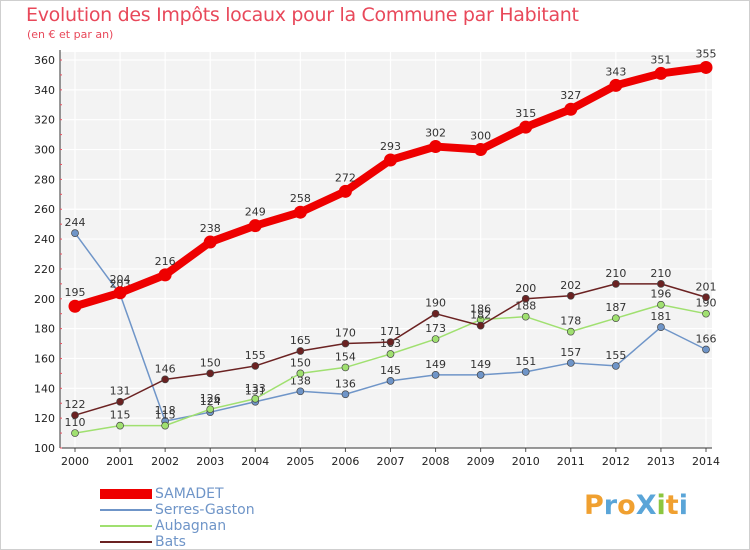  Describe the element at coordinates (646, 505) in the screenshot. I see `logo-letter: X` at that location.